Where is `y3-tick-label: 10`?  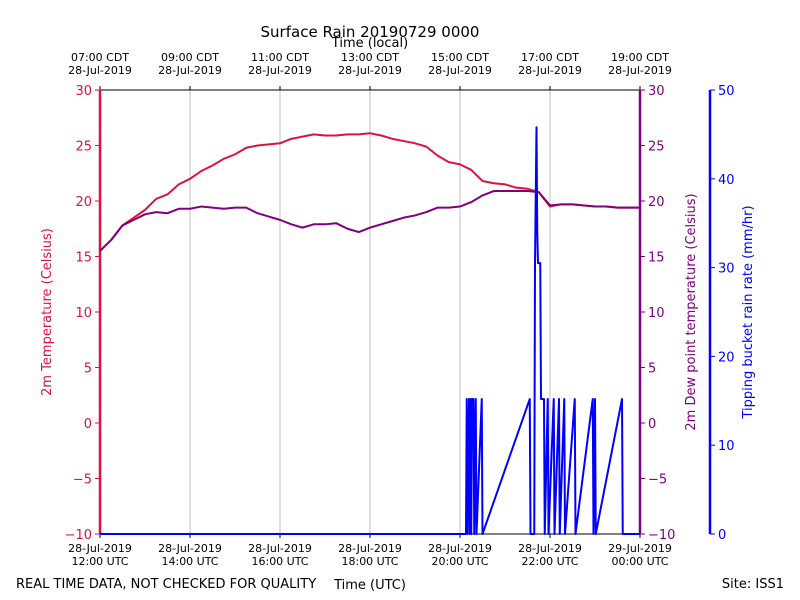
y3-tick-label: 10 is located at coordinates (726, 446).